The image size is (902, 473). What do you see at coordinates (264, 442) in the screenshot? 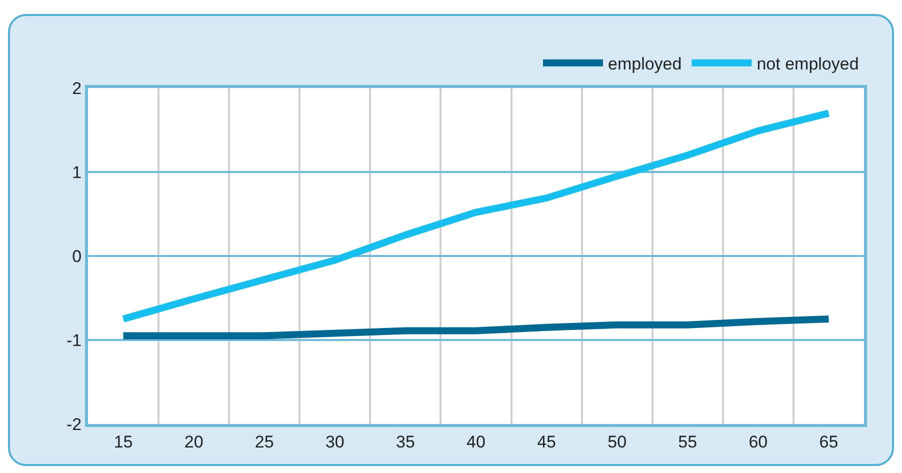
I see `x-tick-label: 25` at bounding box center [264, 442].